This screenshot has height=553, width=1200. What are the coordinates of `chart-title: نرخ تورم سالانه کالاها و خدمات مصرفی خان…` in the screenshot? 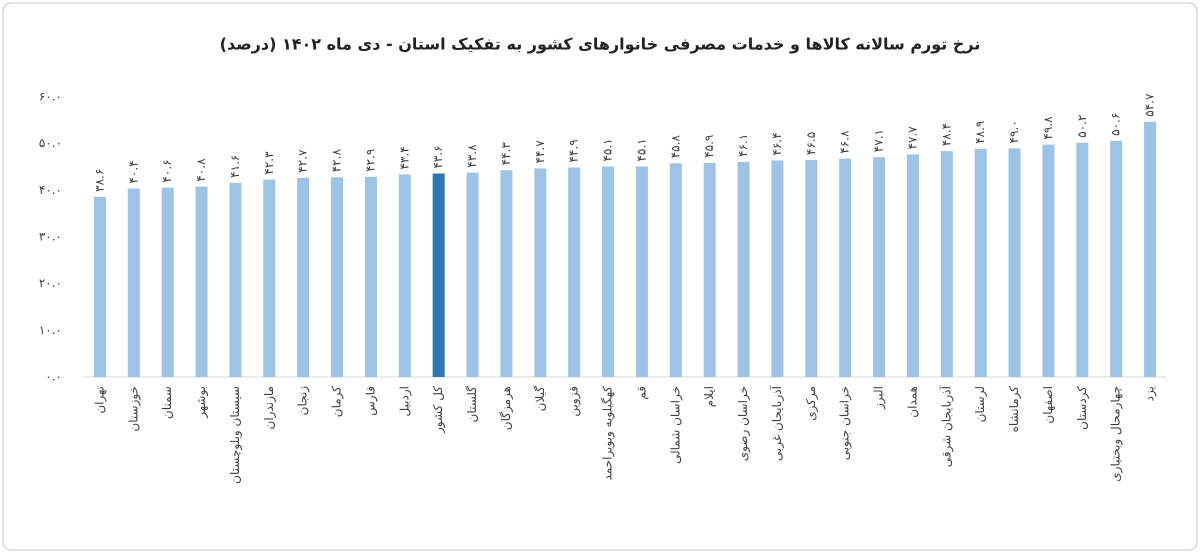 It's located at (600, 44).